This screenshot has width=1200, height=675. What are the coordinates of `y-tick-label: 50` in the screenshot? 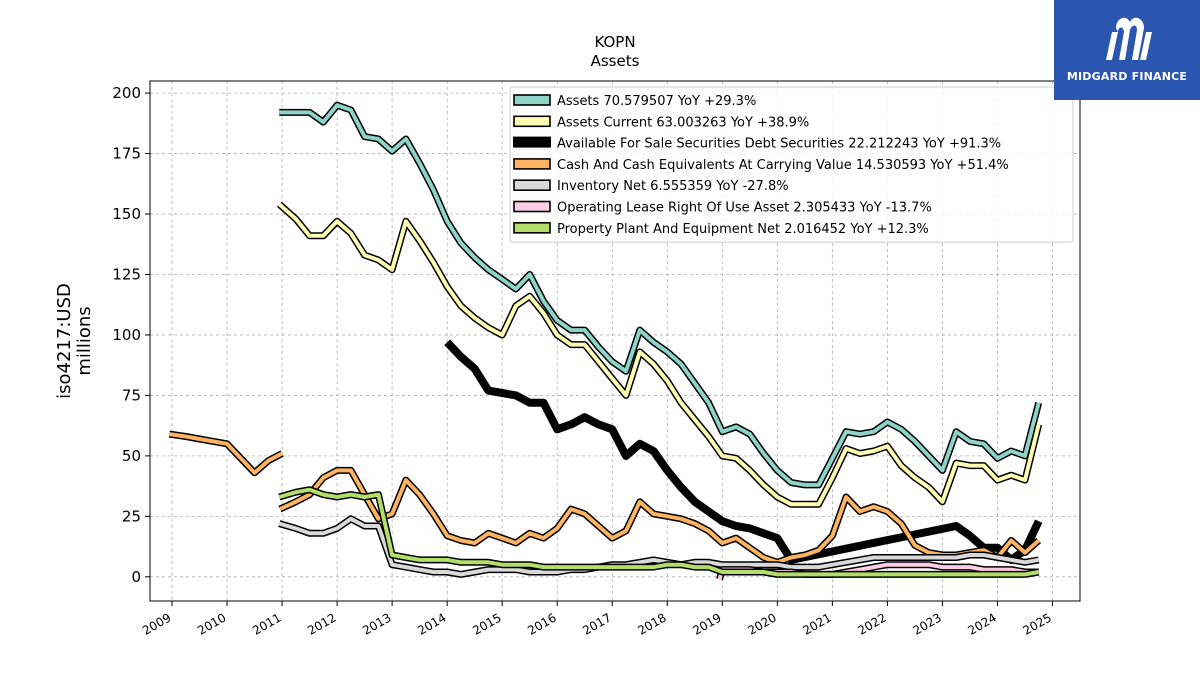 It's located at (131, 456).